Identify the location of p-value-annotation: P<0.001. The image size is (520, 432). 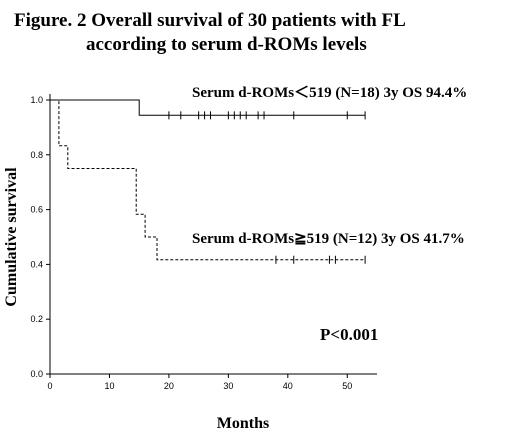
(349, 334).